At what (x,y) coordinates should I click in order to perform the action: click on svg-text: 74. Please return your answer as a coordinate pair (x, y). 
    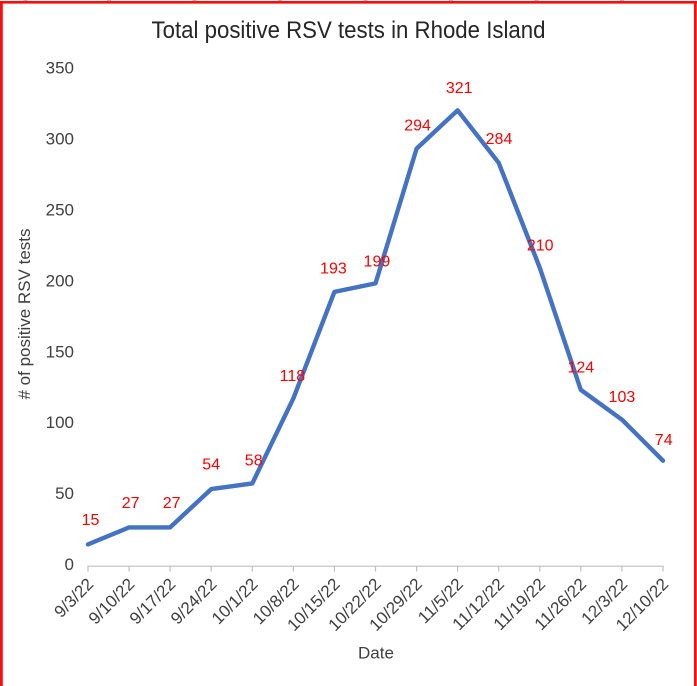
    Looking at the image, I should click on (664, 440).